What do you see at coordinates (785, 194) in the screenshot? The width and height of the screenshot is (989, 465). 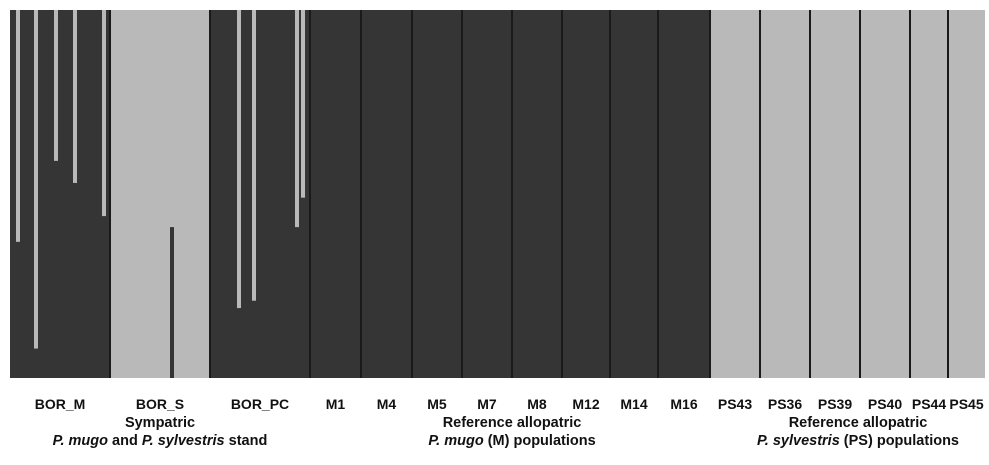 I see `population-block-ps36` at bounding box center [785, 194].